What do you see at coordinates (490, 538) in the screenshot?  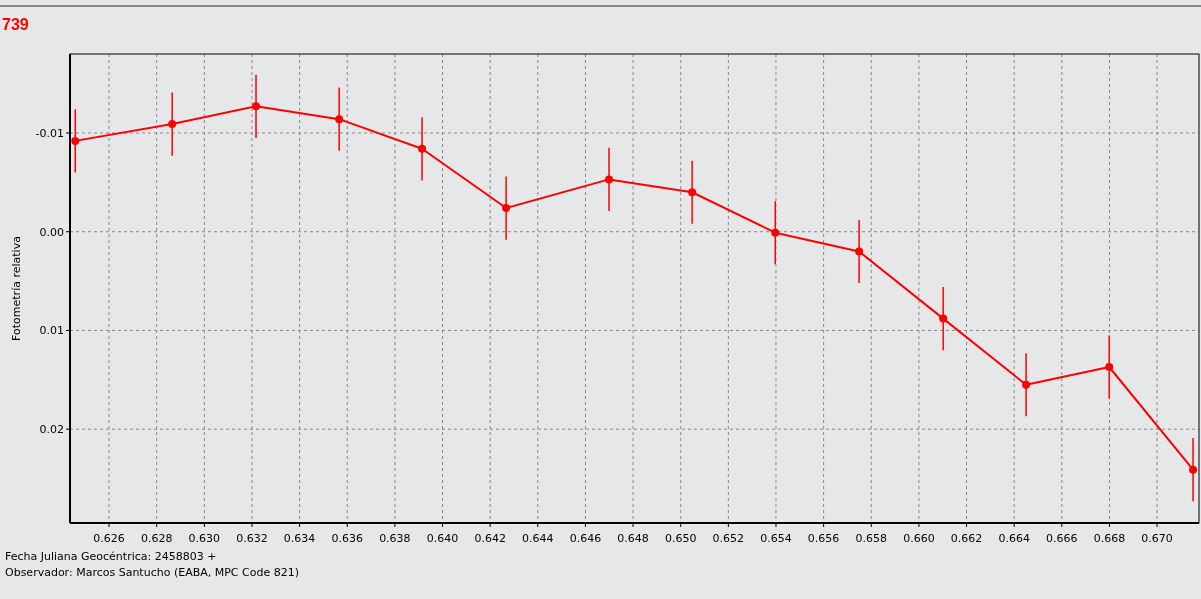 I see `x-tick-label: 0.642` at bounding box center [490, 538].